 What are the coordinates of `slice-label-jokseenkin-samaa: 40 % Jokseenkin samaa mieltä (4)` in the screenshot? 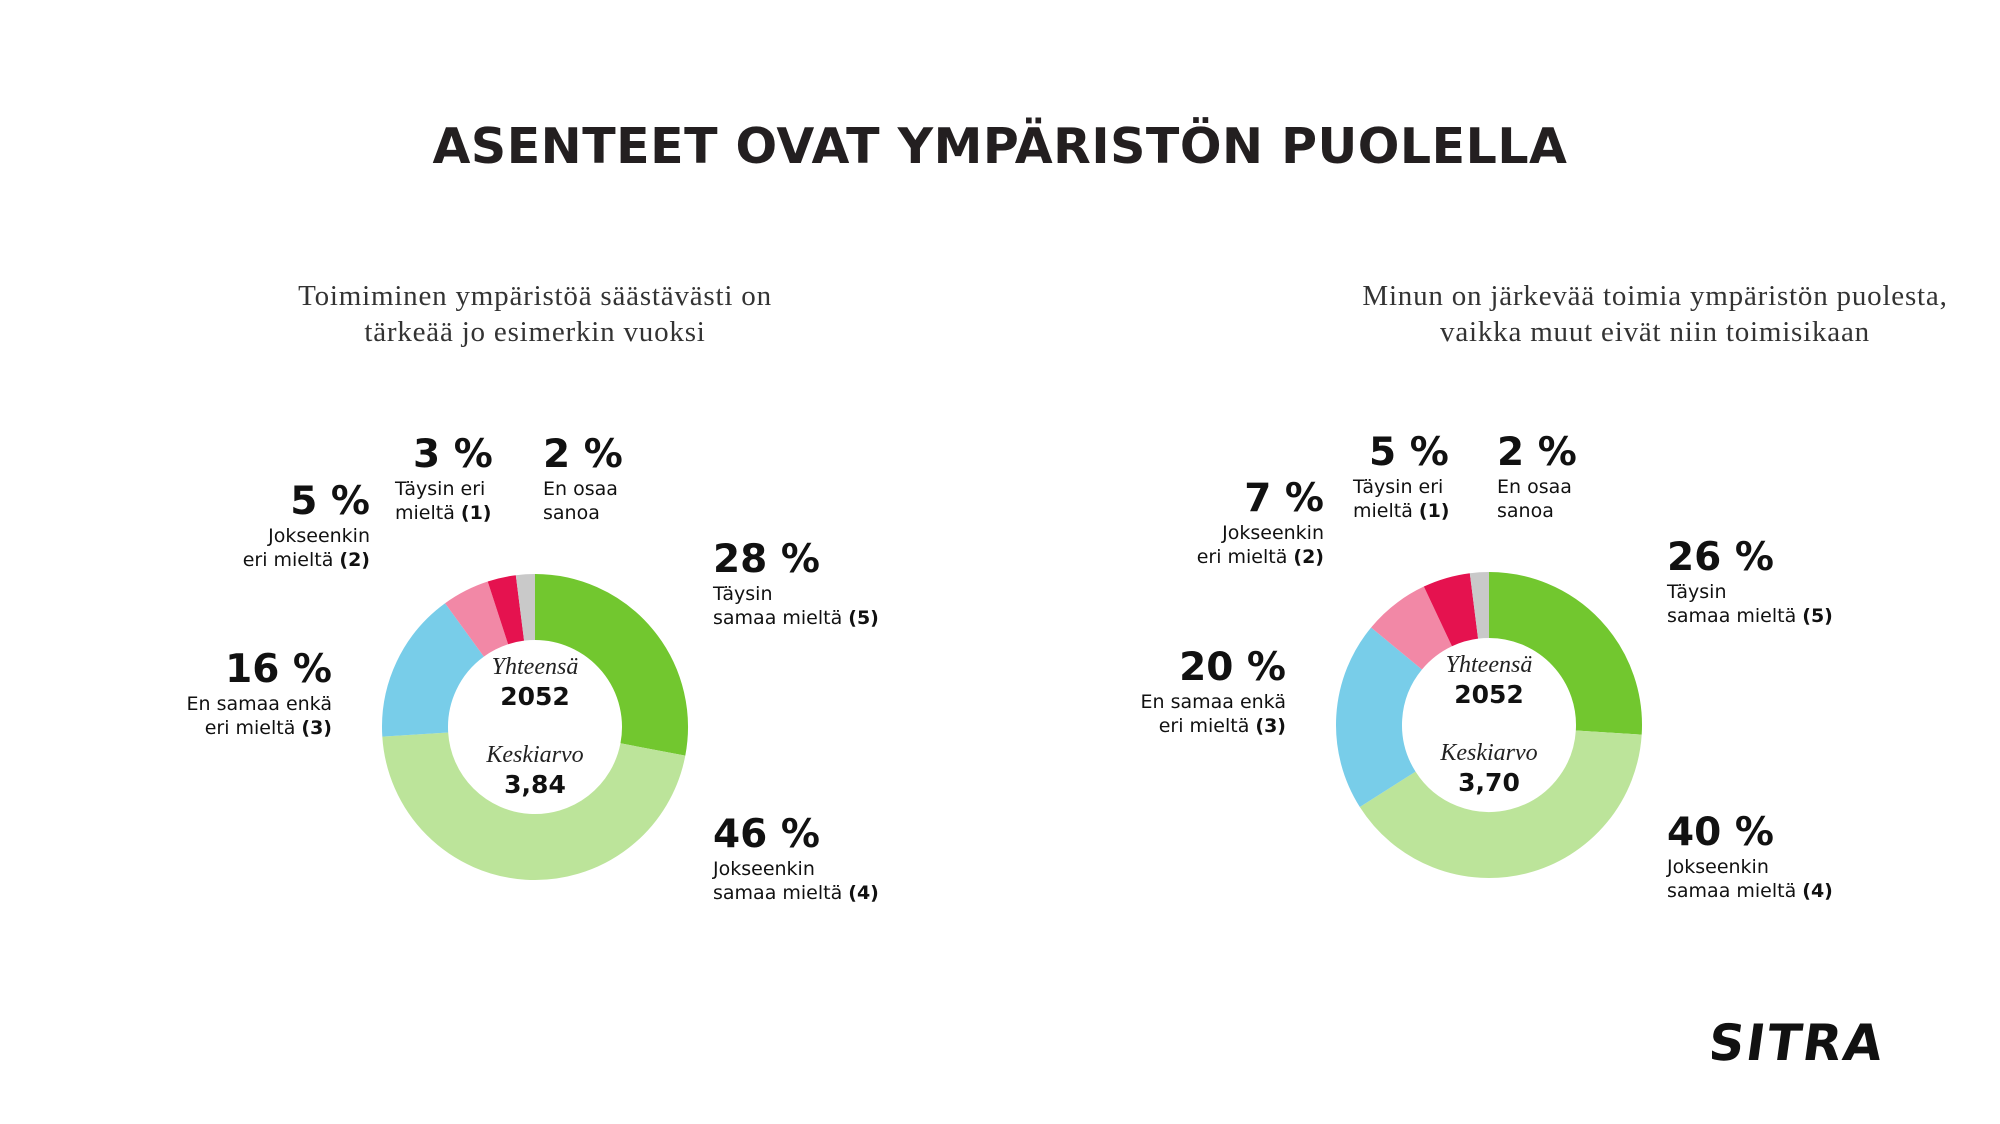 It's located at (1750, 857).